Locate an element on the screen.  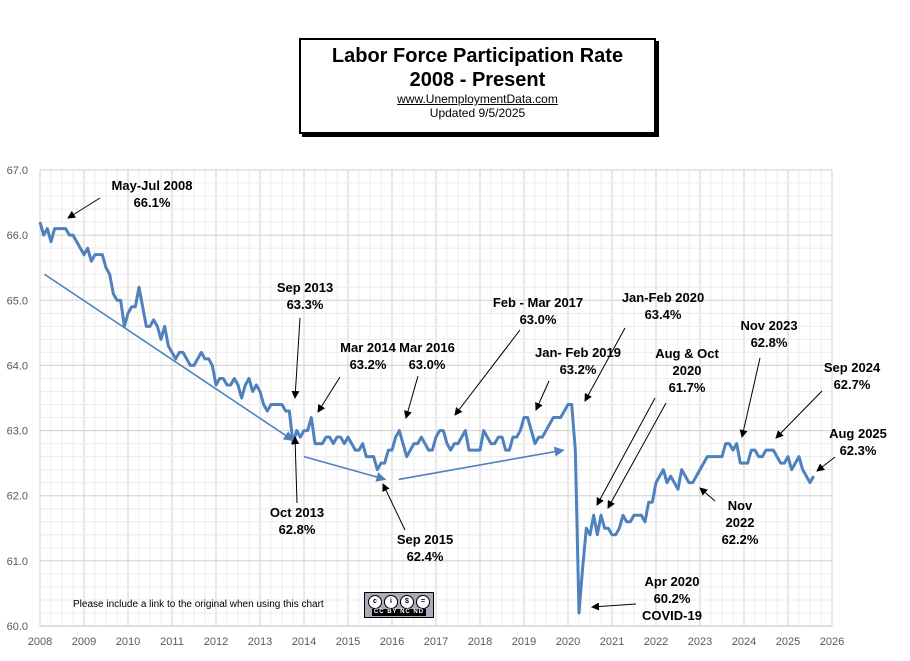
annotation-label: Mar 2016 is located at coordinates (427, 347).